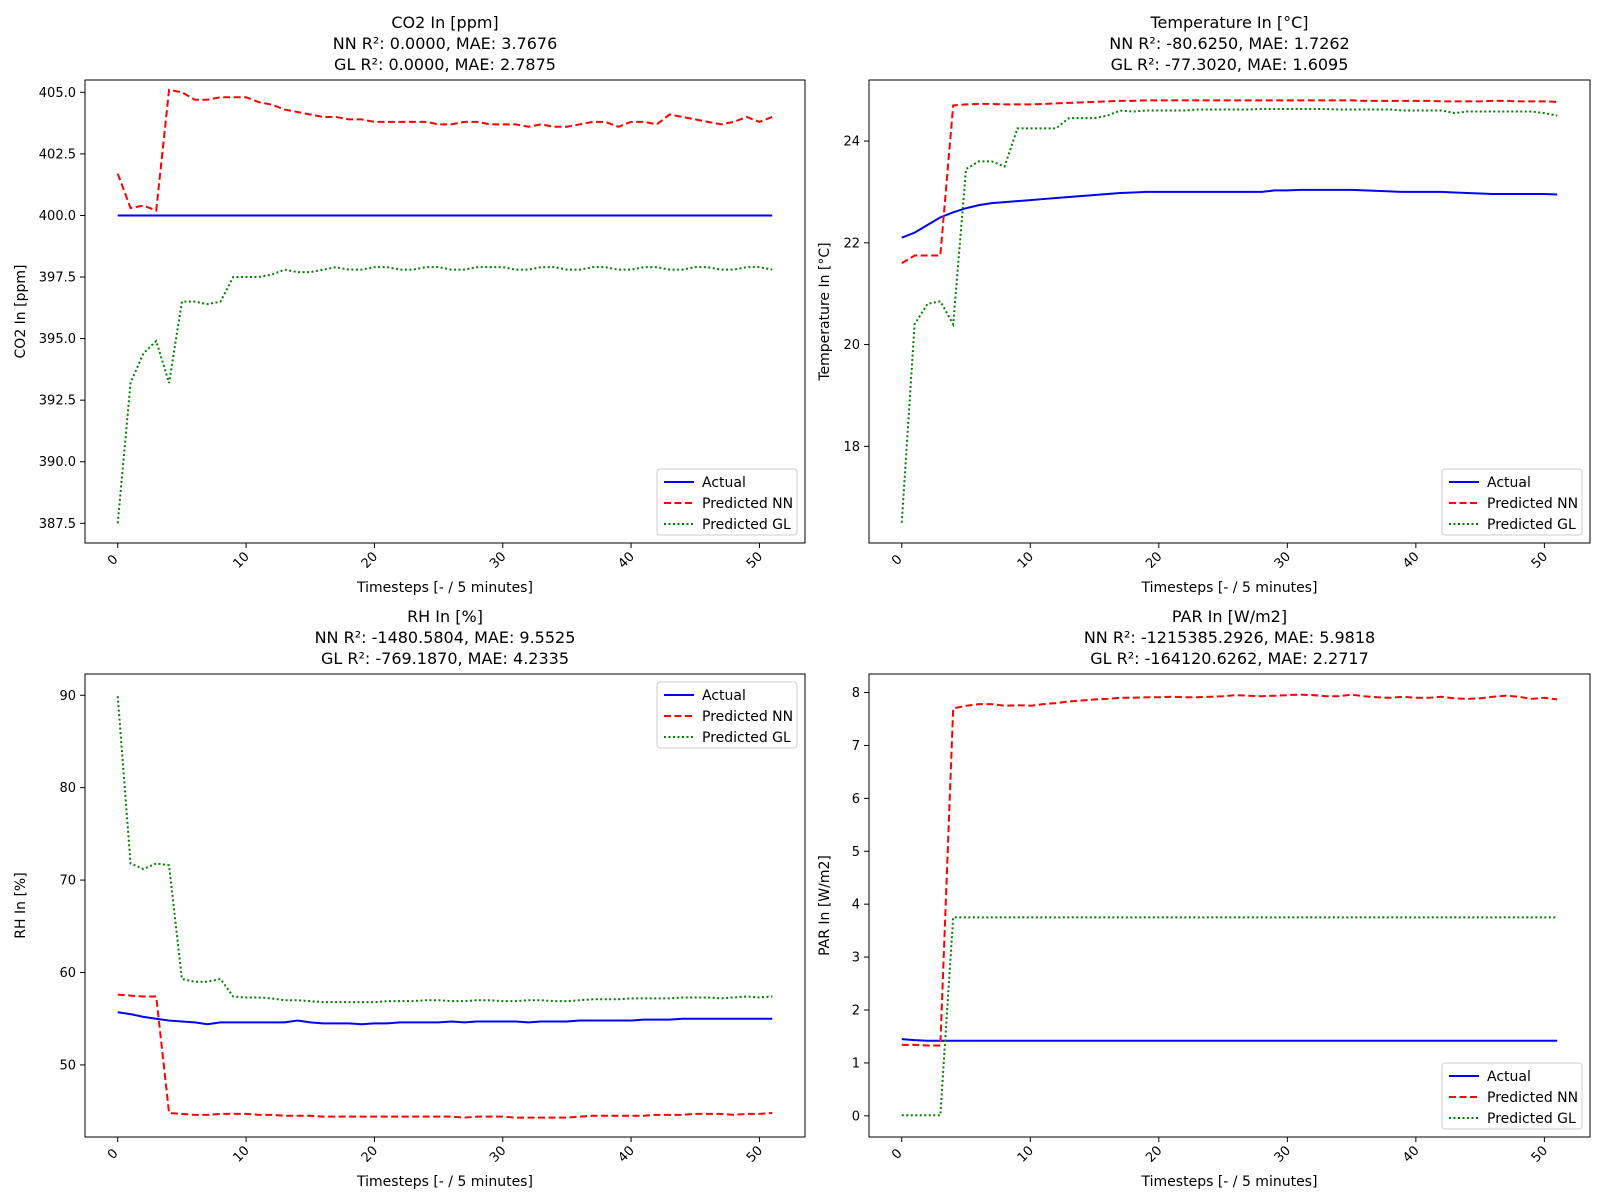  Describe the element at coordinates (57, 216) in the screenshot. I see `y-tick-label: 400.0` at that location.